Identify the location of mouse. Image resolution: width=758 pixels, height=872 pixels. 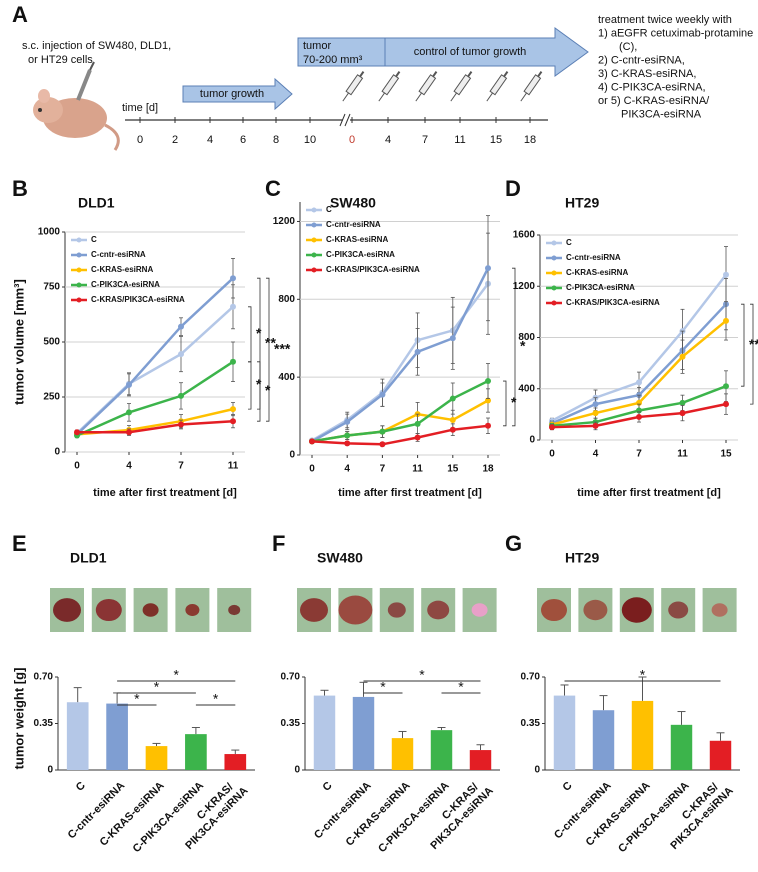
(76, 106).